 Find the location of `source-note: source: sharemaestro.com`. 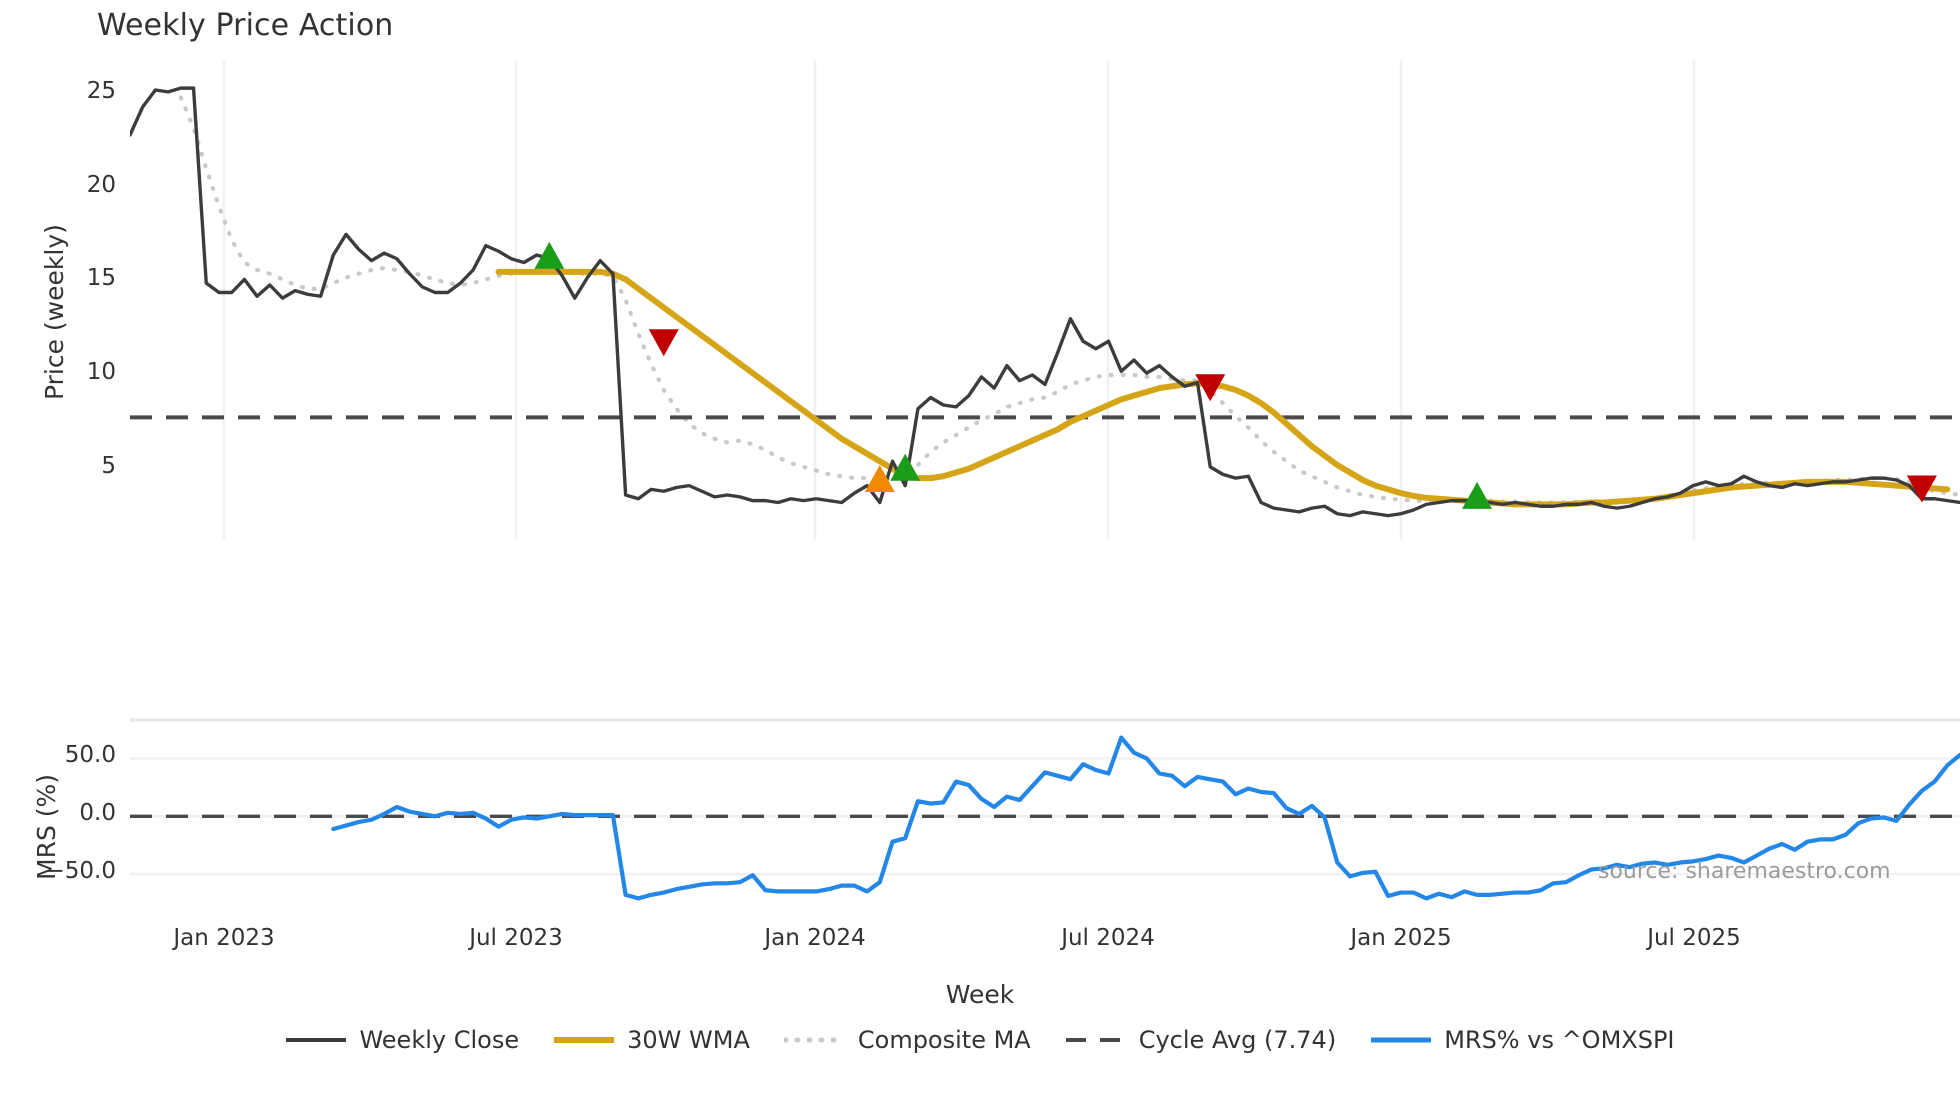

source-note: source: sharemaestro.com is located at coordinates (1744, 871).